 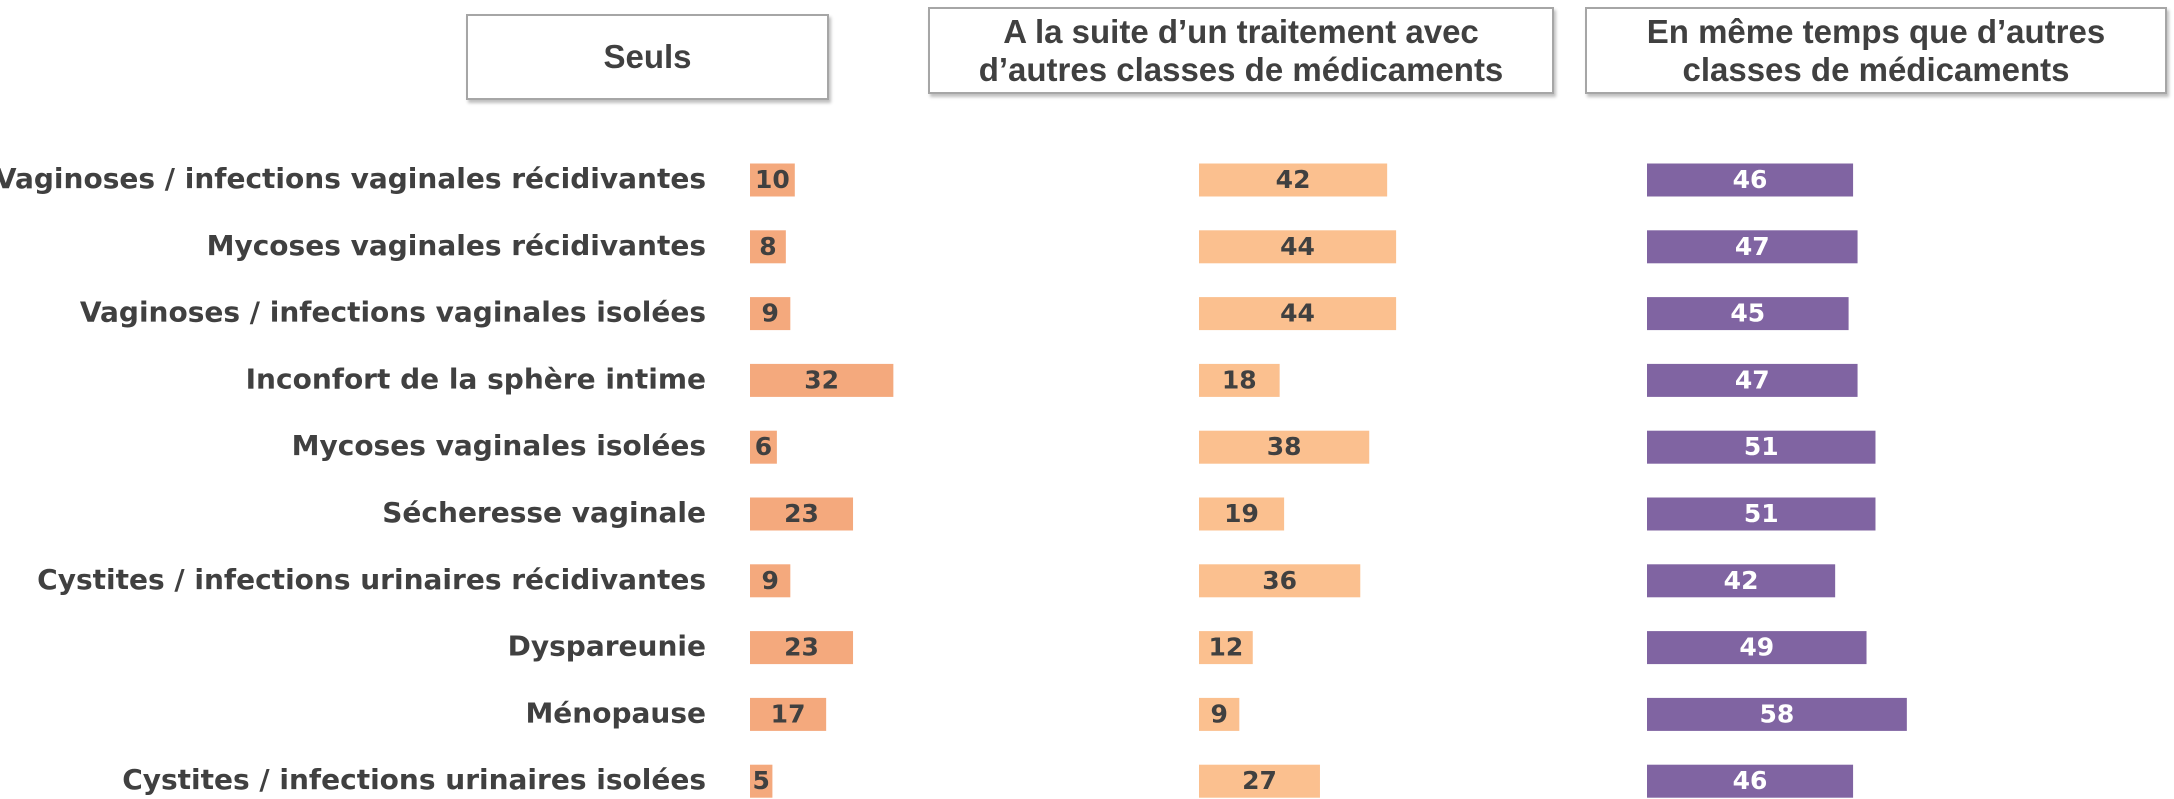 What do you see at coordinates (615, 712) in the screenshot?
I see `category-label: Ménopause` at bounding box center [615, 712].